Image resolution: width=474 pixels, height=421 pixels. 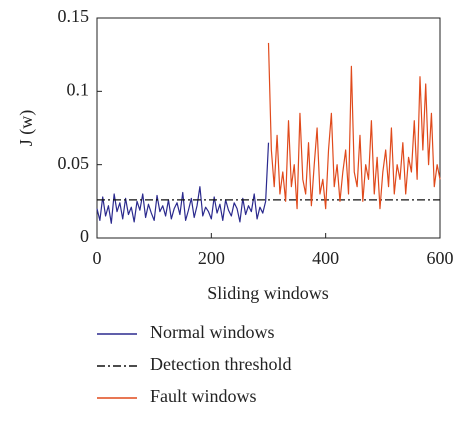 What do you see at coordinates (220, 364) in the screenshot?
I see `legend-label: Detection threshold` at bounding box center [220, 364].